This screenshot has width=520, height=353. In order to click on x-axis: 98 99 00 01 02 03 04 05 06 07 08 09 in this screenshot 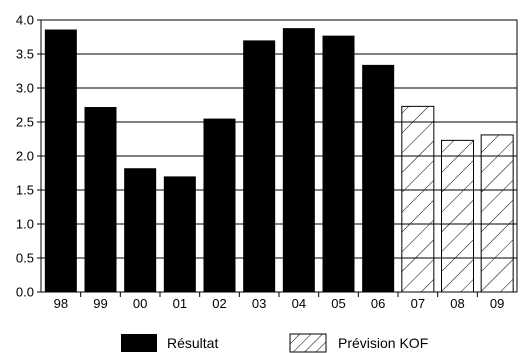, I will do `click(279, 301)`.